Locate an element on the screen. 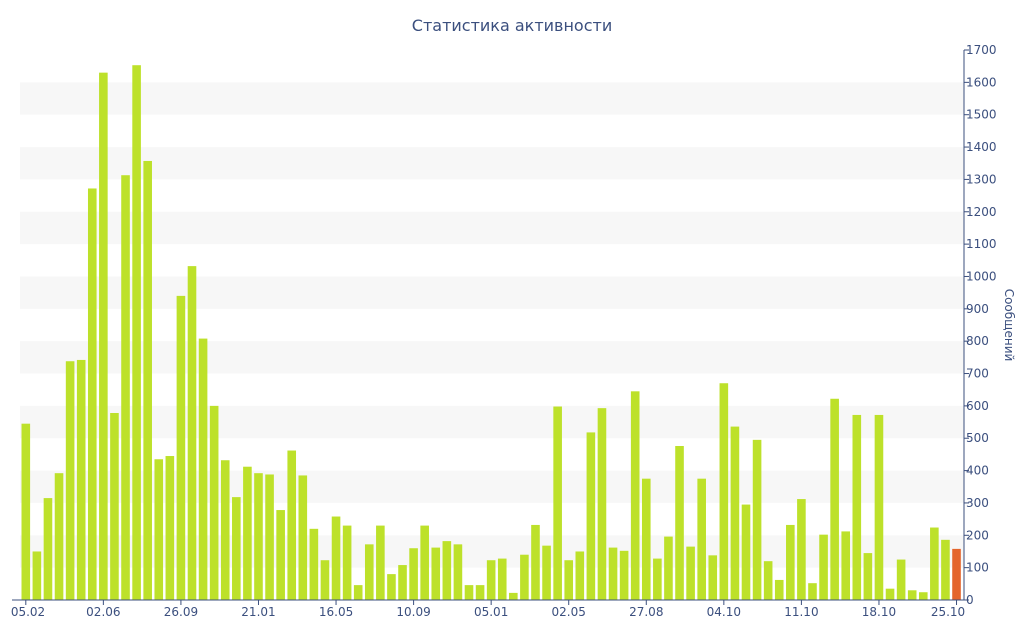  y-tick-label: 1700 is located at coordinates (981, 50).